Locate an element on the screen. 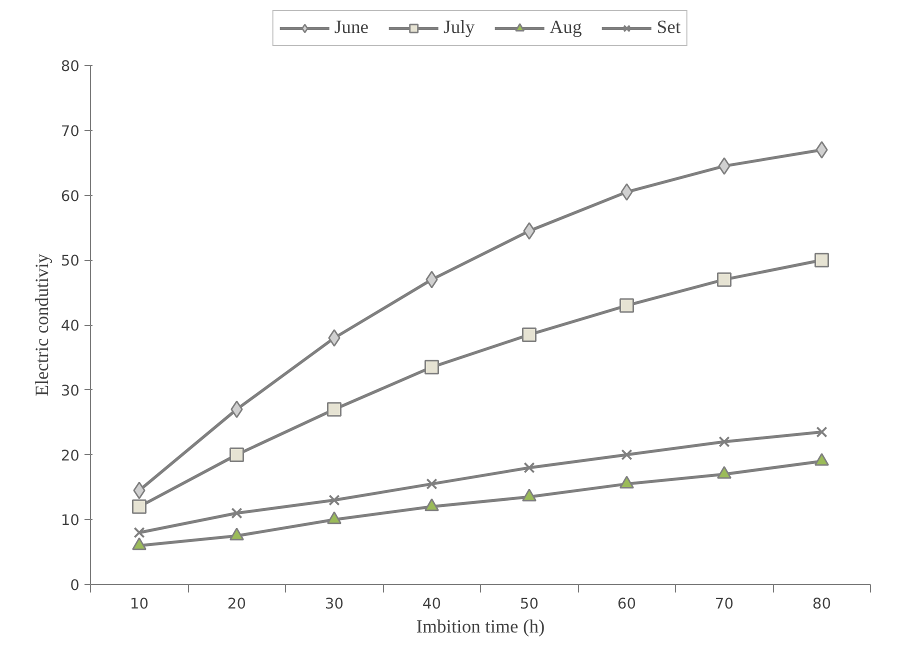  legend-label: Aug is located at coordinates (566, 27).